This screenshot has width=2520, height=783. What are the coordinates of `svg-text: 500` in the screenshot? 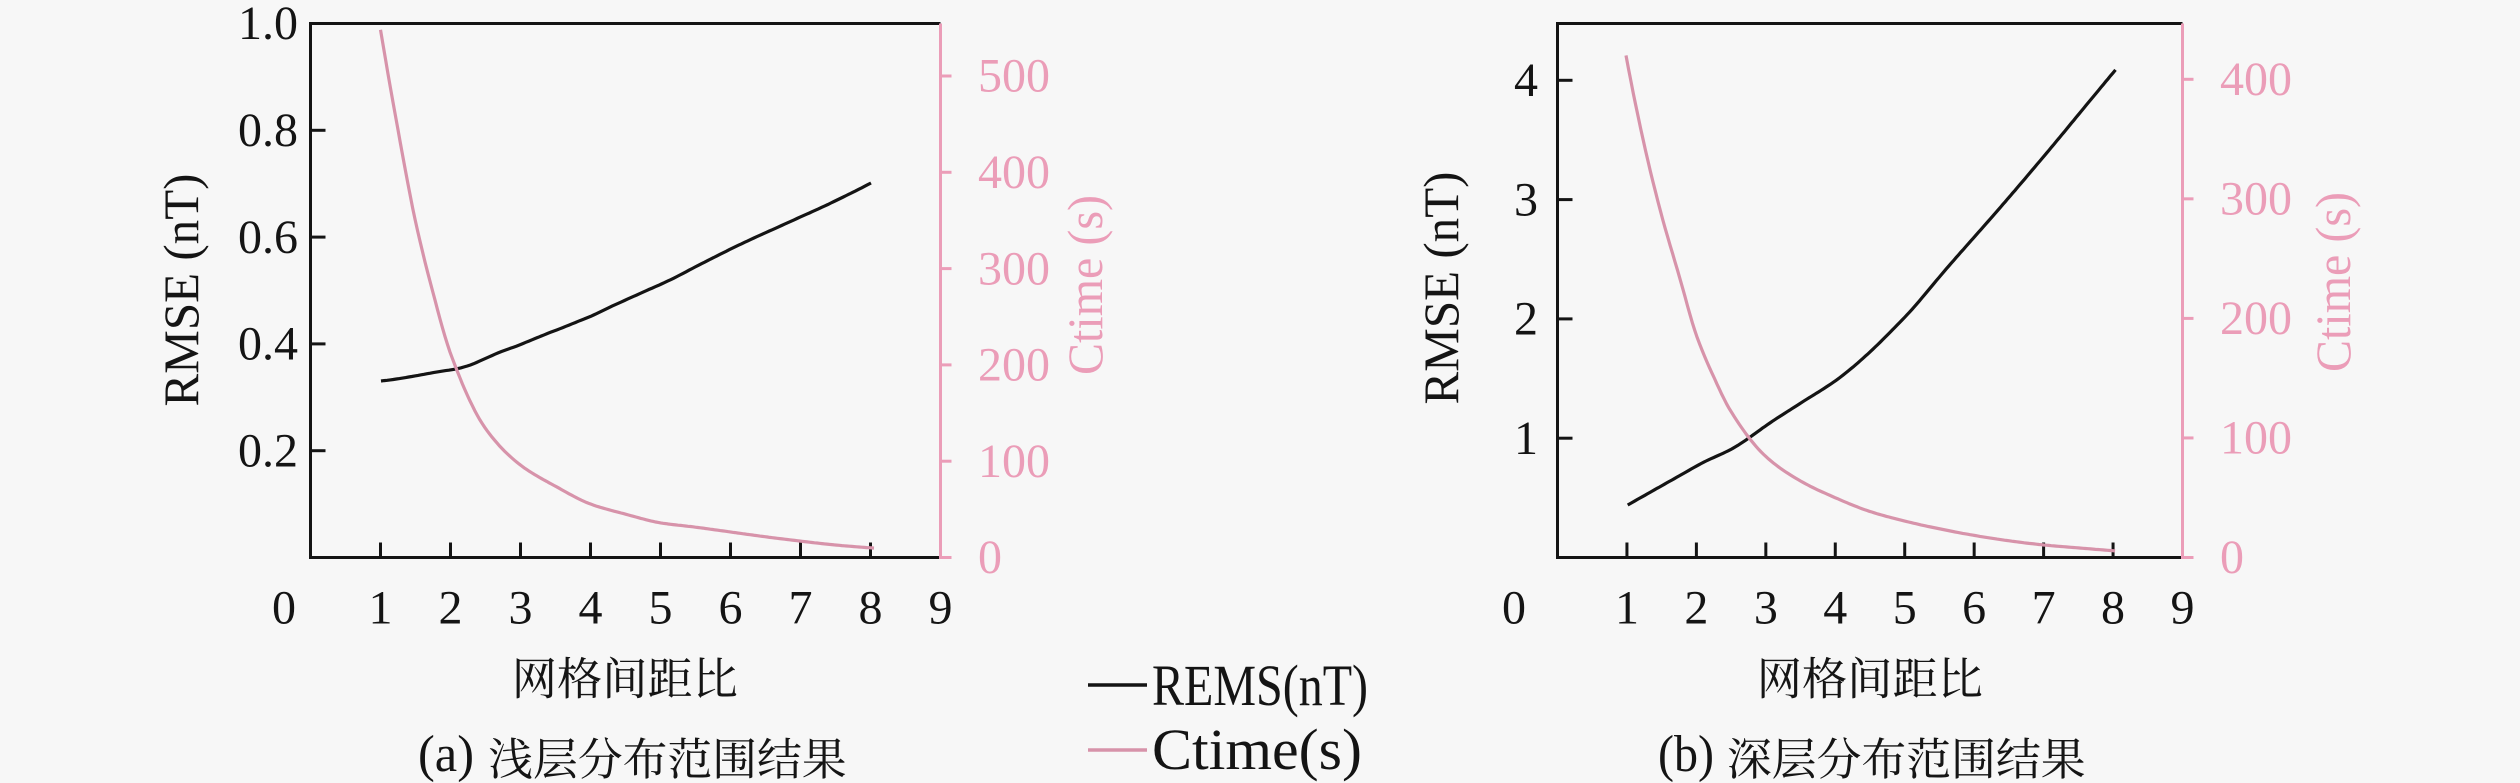 It's located at (1014, 76).